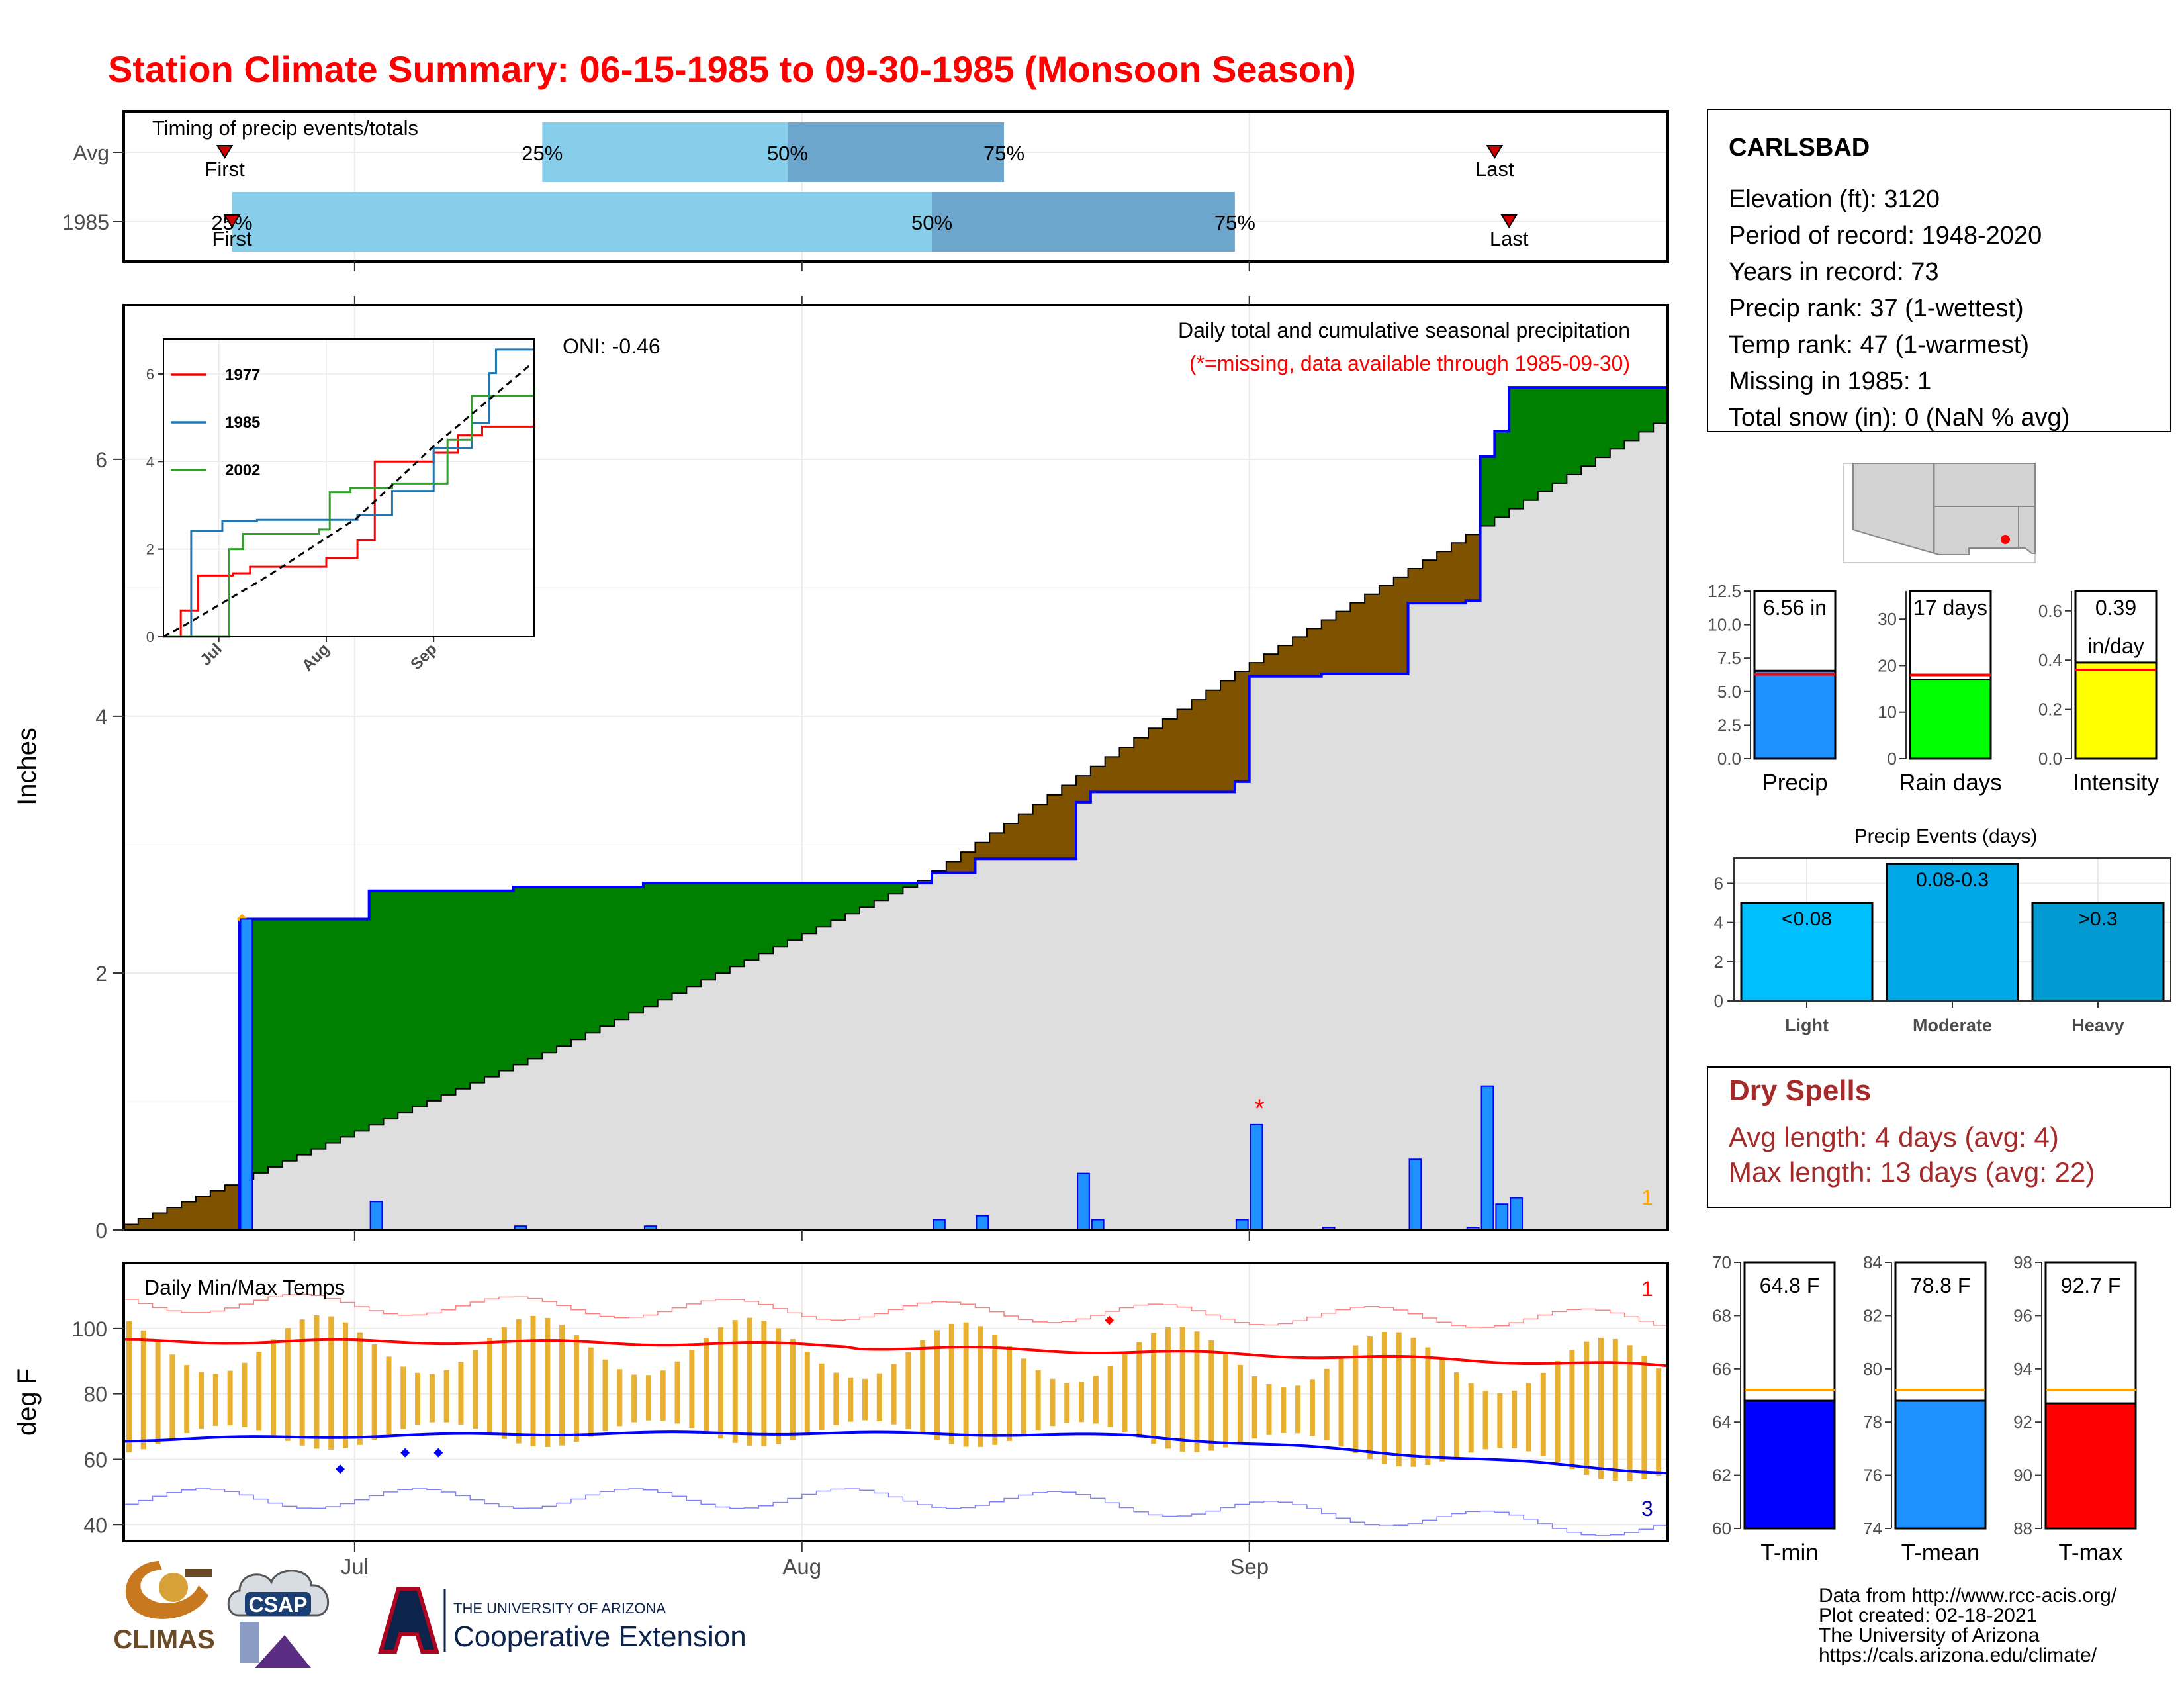 The height and width of the screenshot is (1688, 2184). What do you see at coordinates (1872, 1528) in the screenshot?
I see `temp-t-mean-tick-label: 74` at bounding box center [1872, 1528].